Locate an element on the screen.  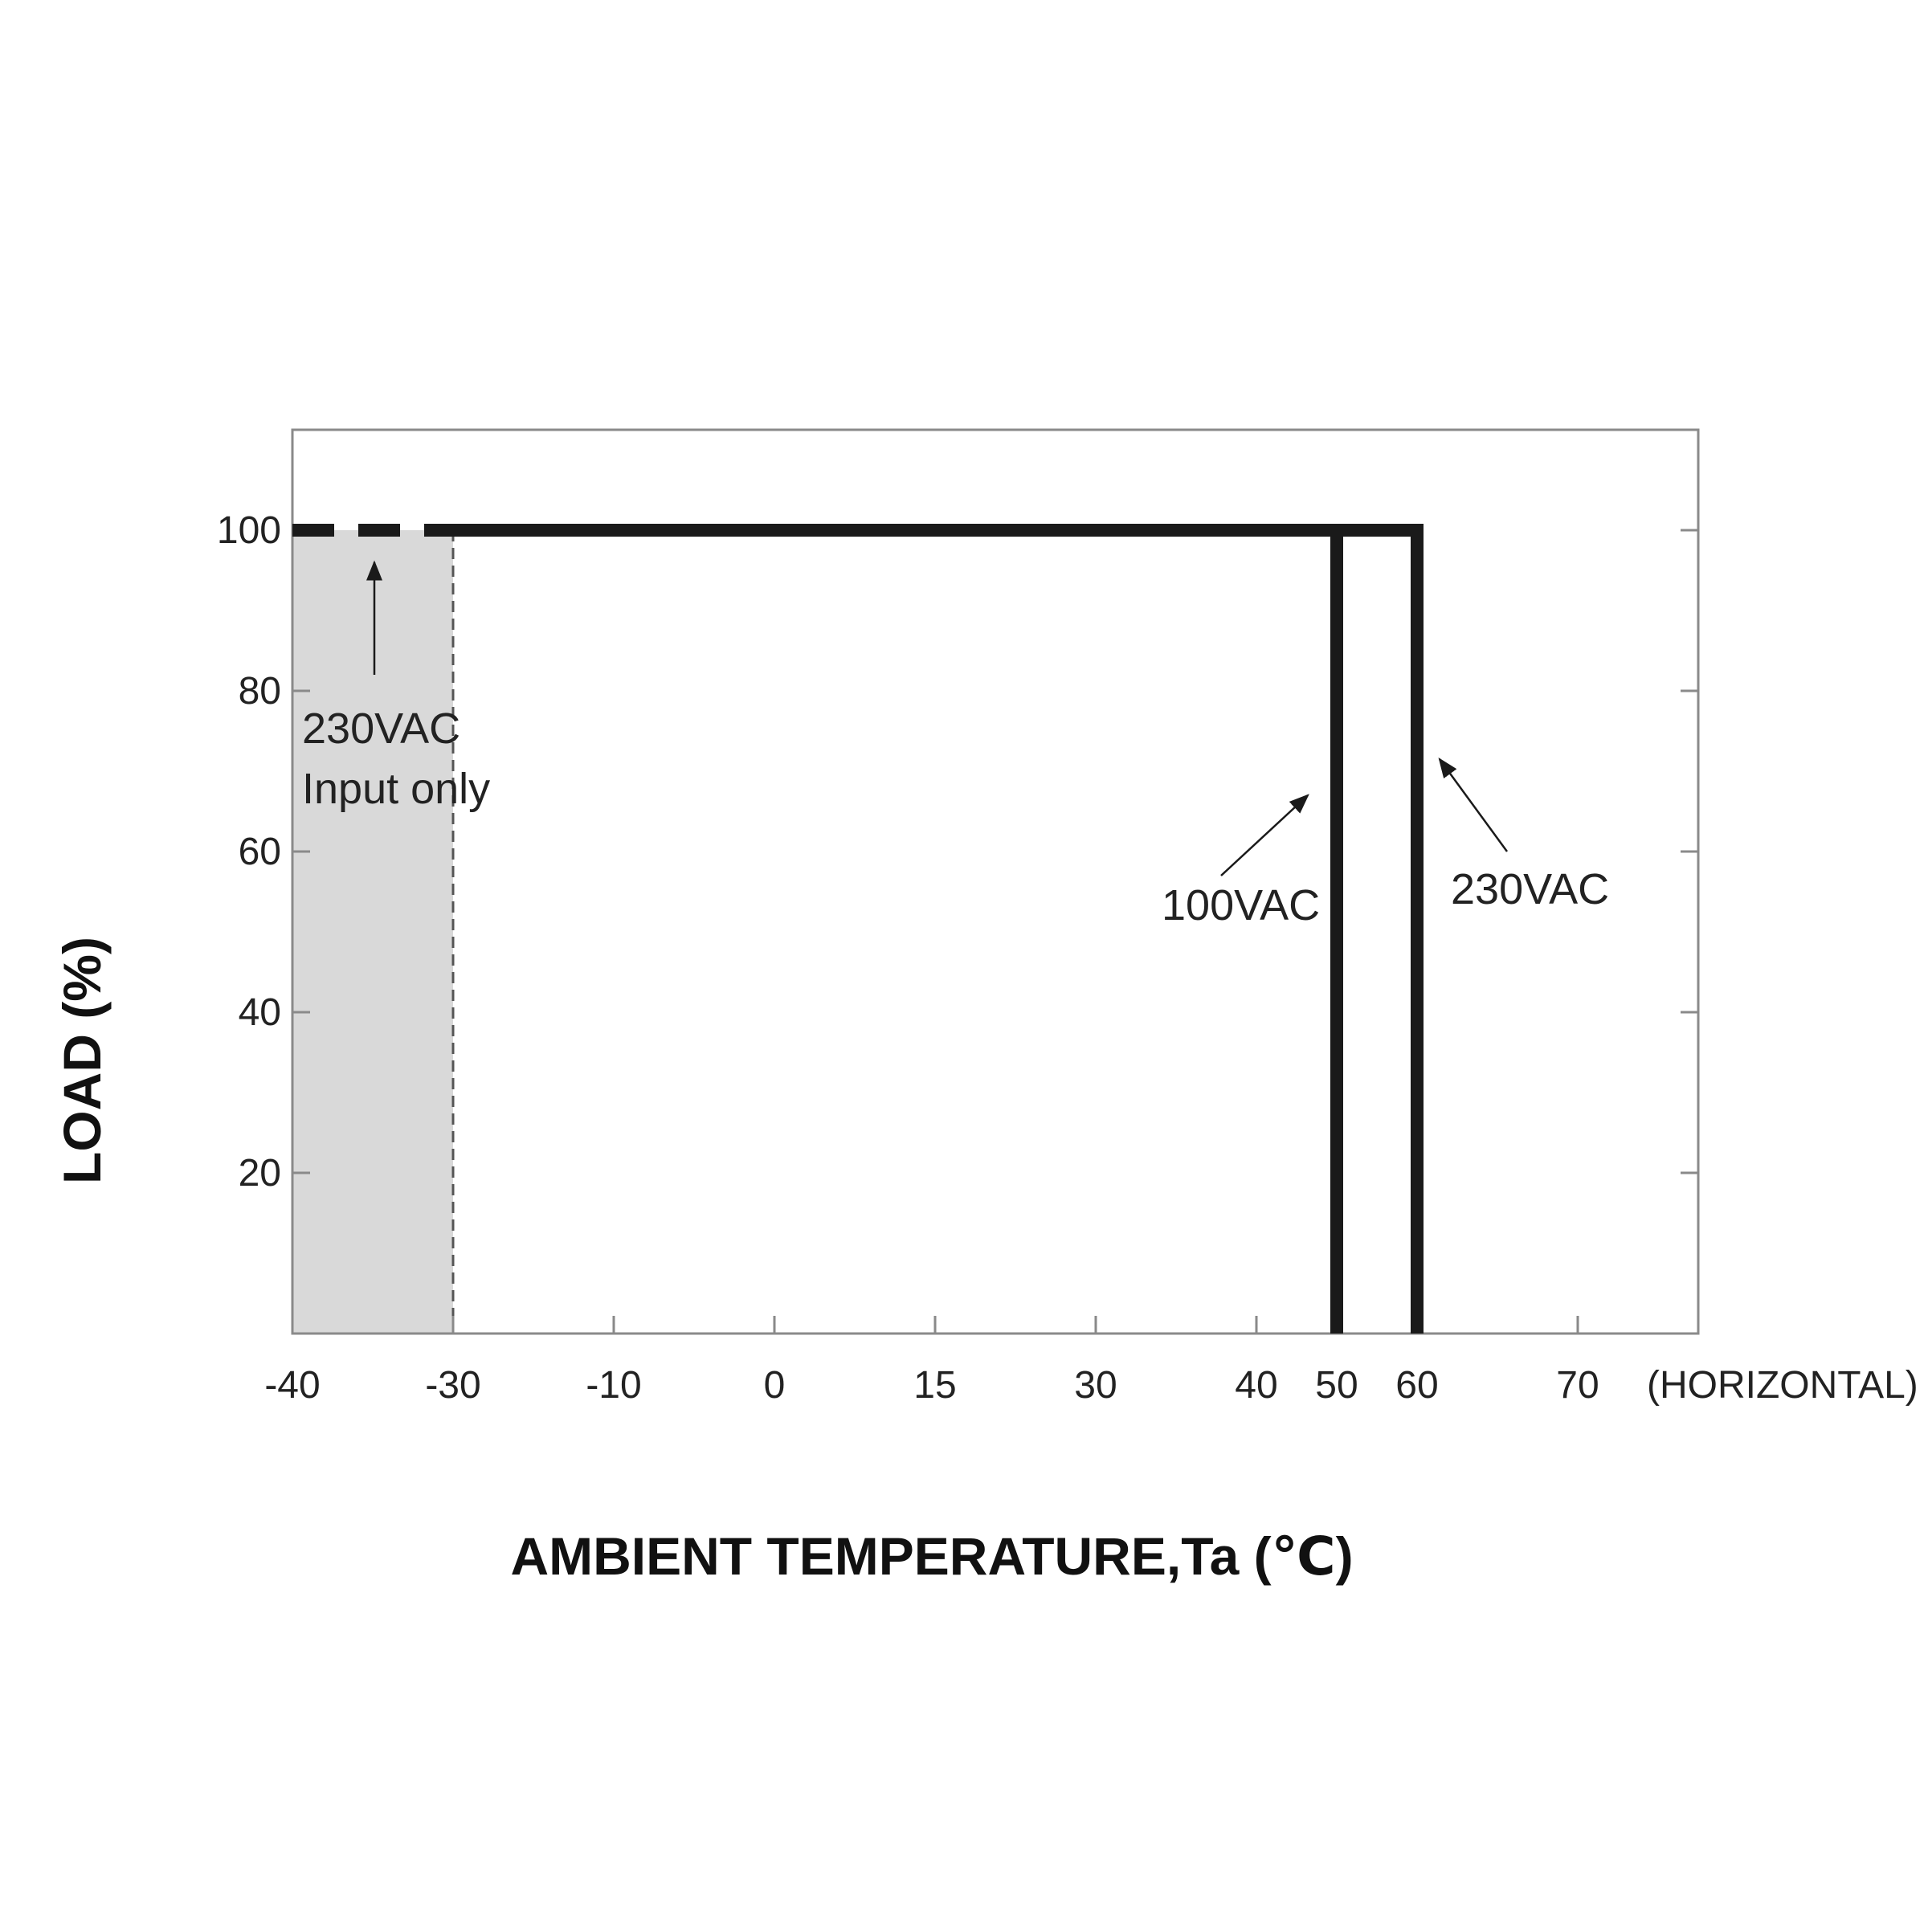
x-axis-title: AMBIENT TEMPERATURE,Ta (℃) is located at coordinates (931, 1556).